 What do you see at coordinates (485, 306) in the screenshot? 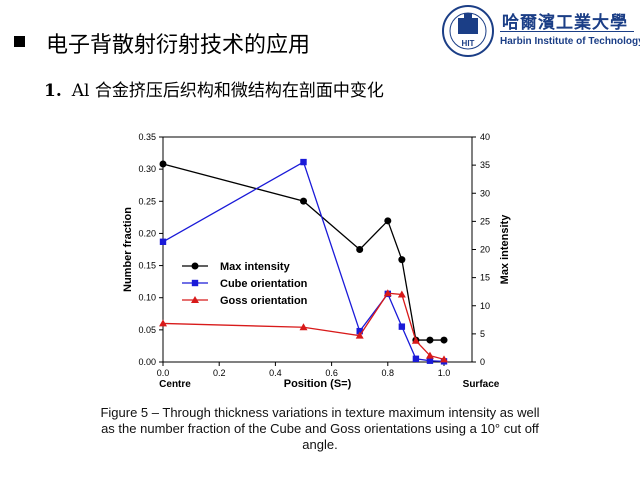
I see `y-right-tick-label: 10` at bounding box center [485, 306].